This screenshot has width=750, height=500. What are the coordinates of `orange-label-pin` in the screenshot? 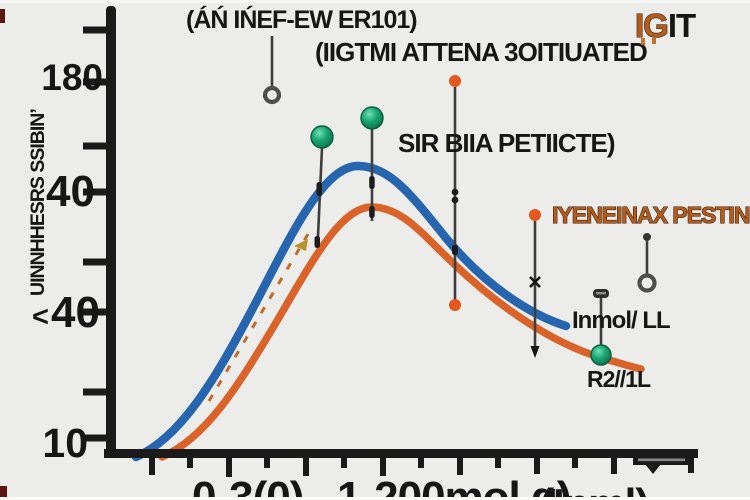 It's located at (535, 283).